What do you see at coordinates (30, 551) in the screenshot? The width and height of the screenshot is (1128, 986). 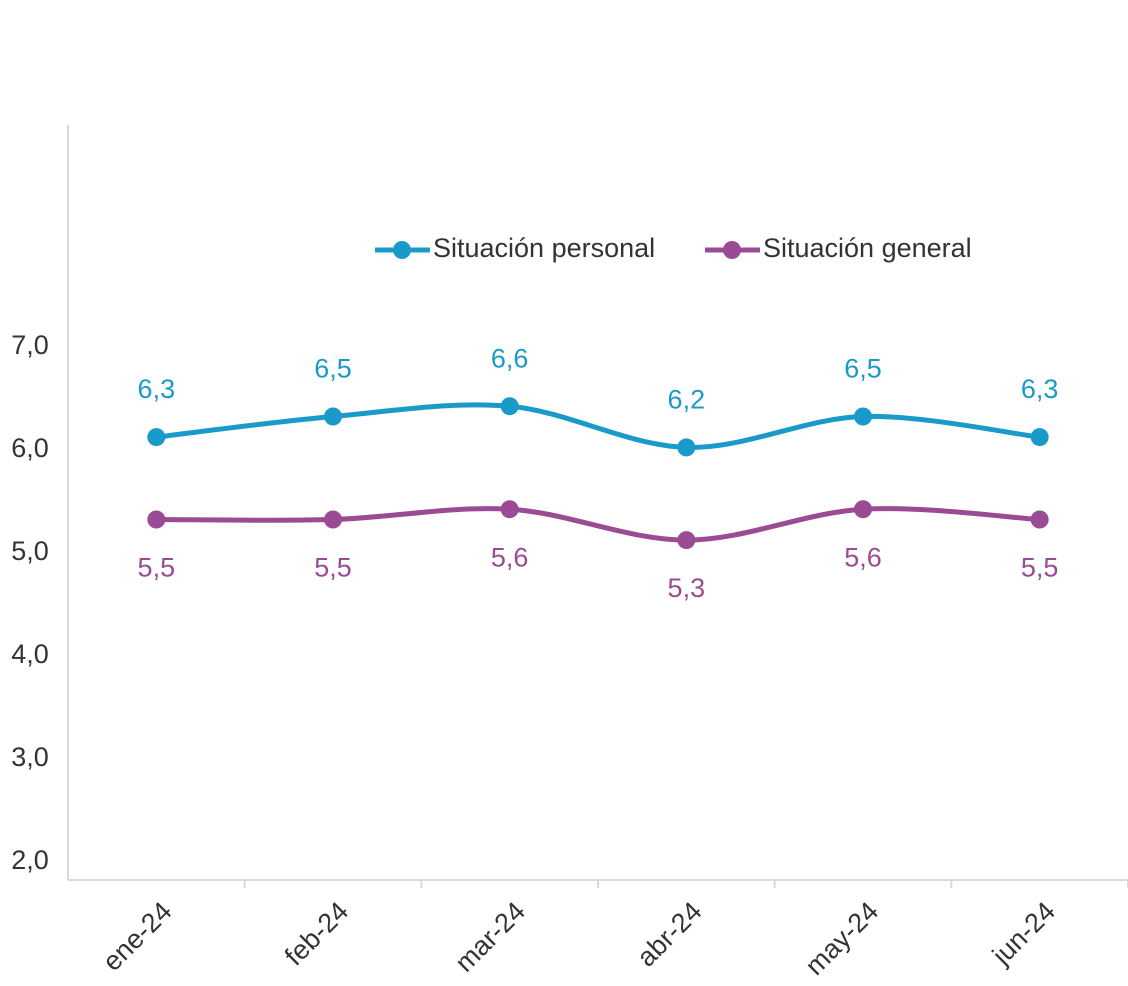 I see `y-tick-label: 5,0` at bounding box center [30, 551].